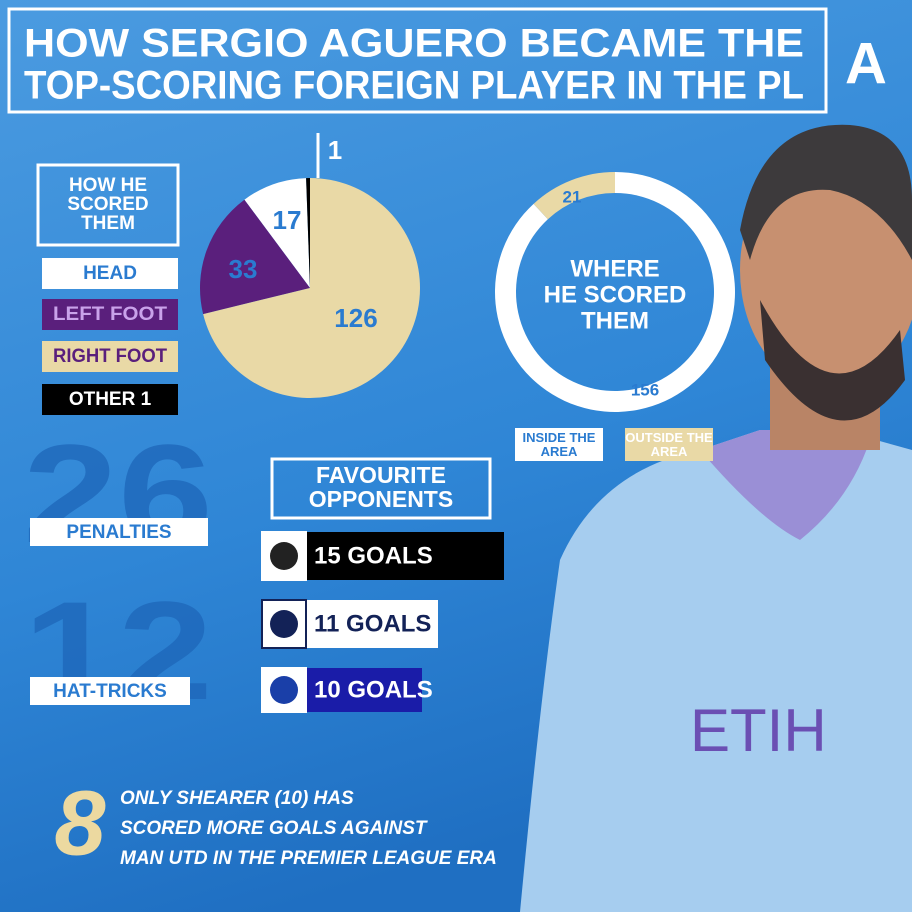 This screenshot has height=912, width=912. What do you see at coordinates (287, 220) in the screenshot?
I see `pie-value-label: 17` at bounding box center [287, 220].